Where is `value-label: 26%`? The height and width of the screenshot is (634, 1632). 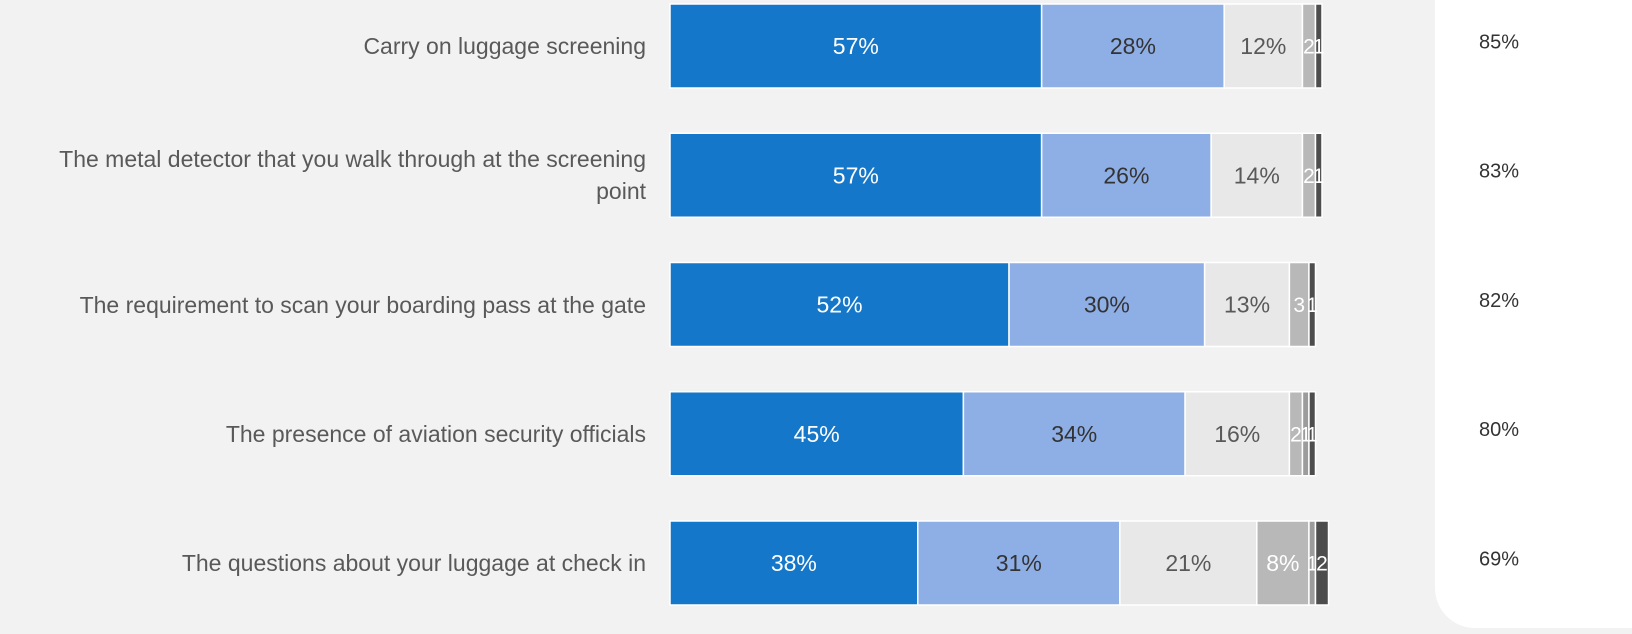
value-label: 26% is located at coordinates (1126, 175).